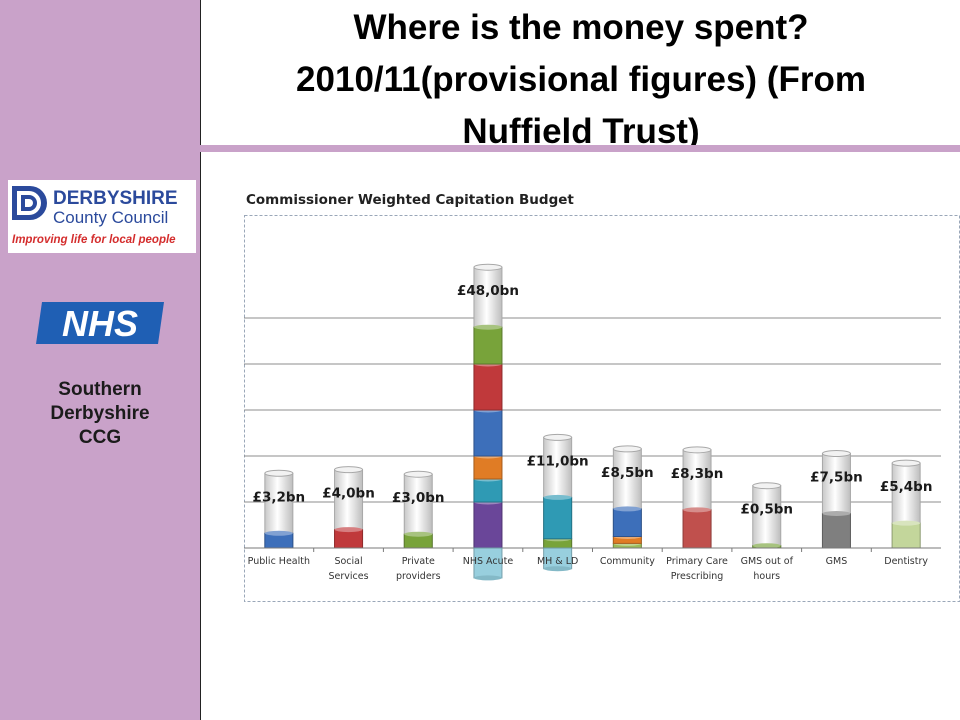 The image size is (960, 720). I want to click on data-label: £48,0bn, so click(488, 291).